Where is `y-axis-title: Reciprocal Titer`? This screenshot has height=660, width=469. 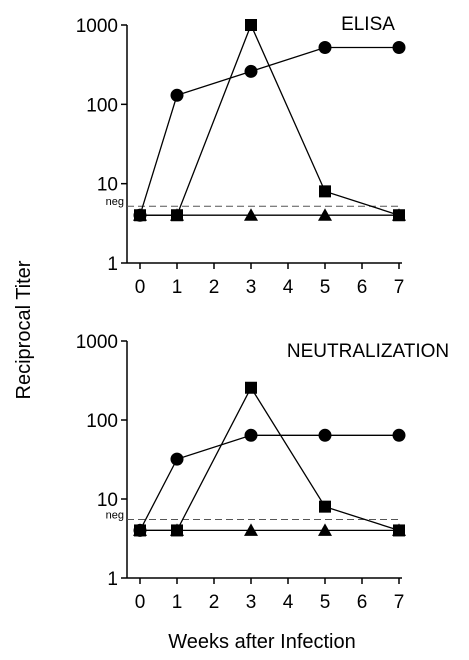
y-axis-title: Reciprocal Titer is located at coordinates (24, 329).